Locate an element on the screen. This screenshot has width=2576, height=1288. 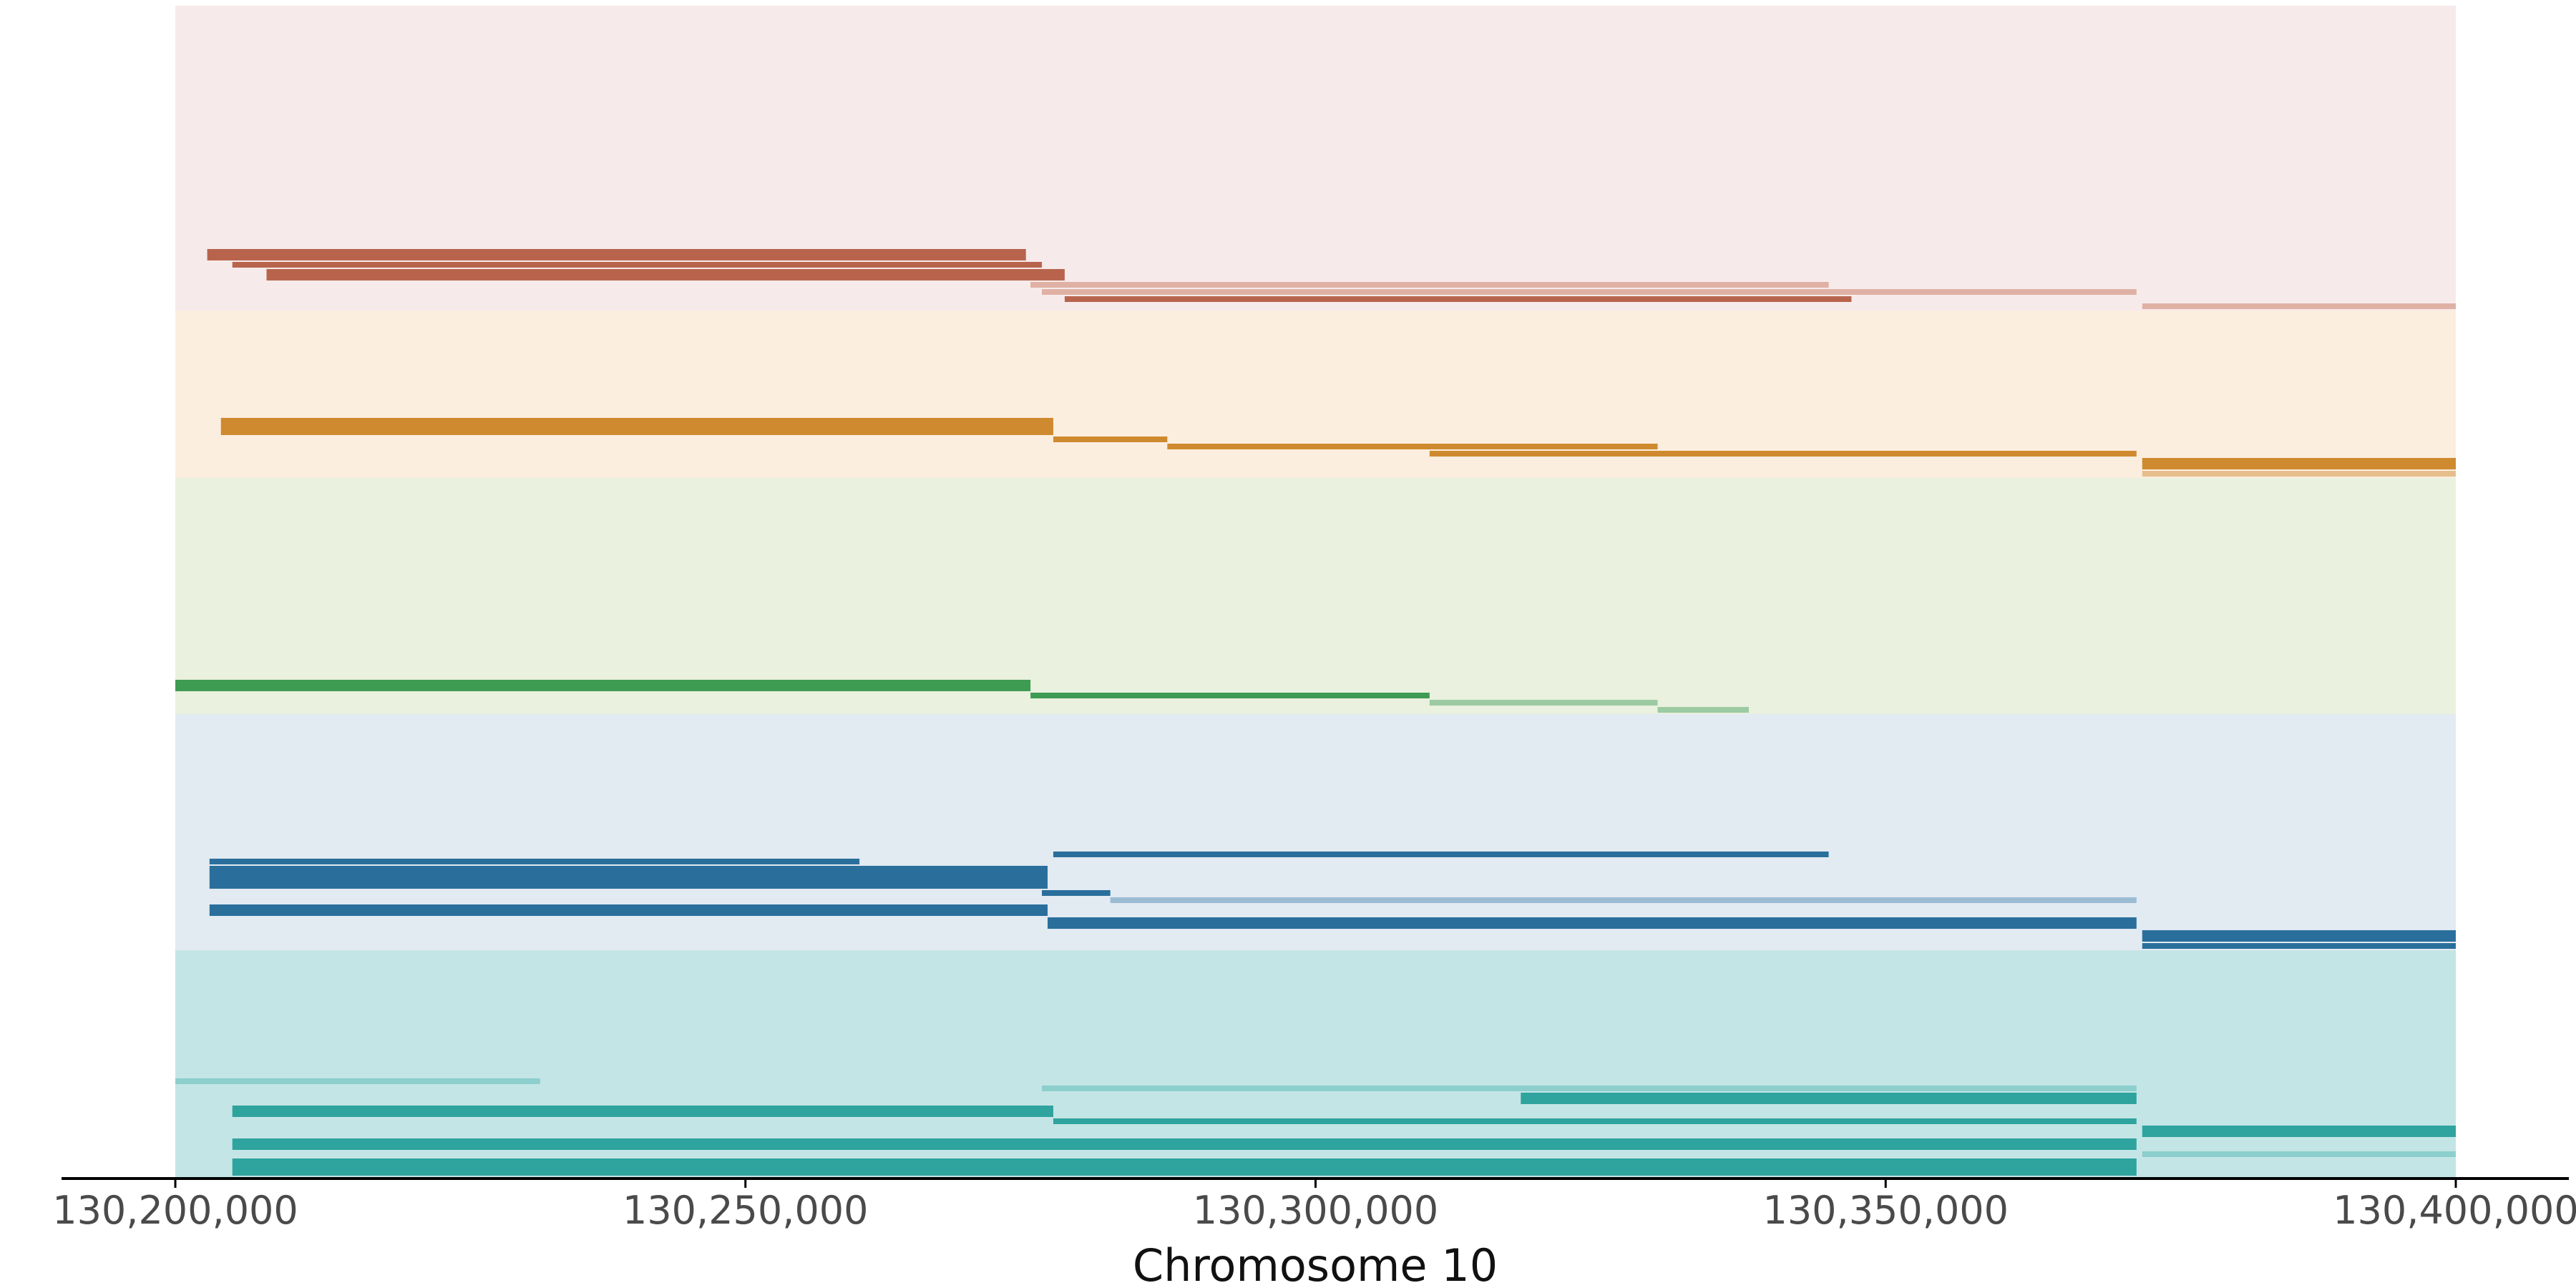
x-tick-label: 130,200,000 is located at coordinates (175, 1210).